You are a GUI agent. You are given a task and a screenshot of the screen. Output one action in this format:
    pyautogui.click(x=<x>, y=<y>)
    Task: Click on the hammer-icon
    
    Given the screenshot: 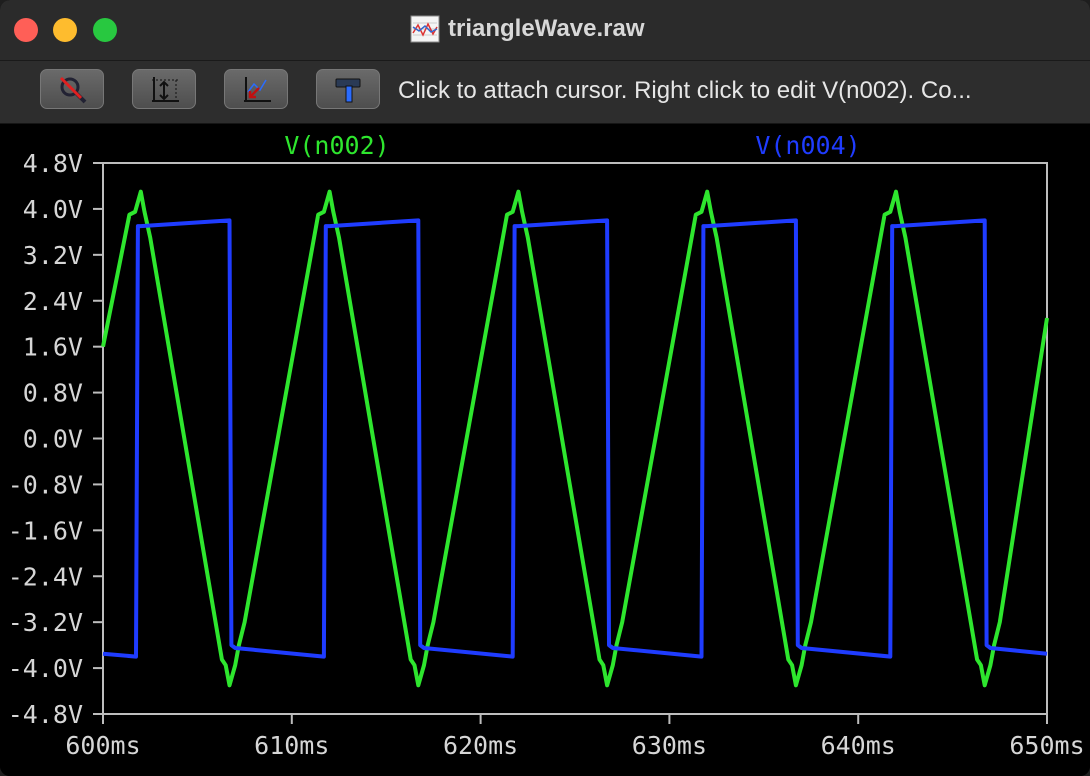 What is the action you would take?
    pyautogui.click(x=348, y=90)
    